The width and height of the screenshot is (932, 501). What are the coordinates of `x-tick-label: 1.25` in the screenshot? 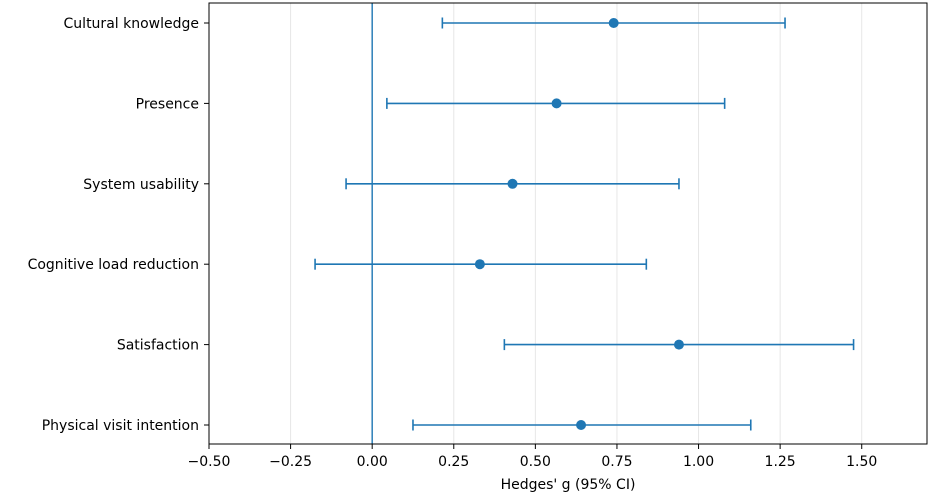 It's located at (780, 462).